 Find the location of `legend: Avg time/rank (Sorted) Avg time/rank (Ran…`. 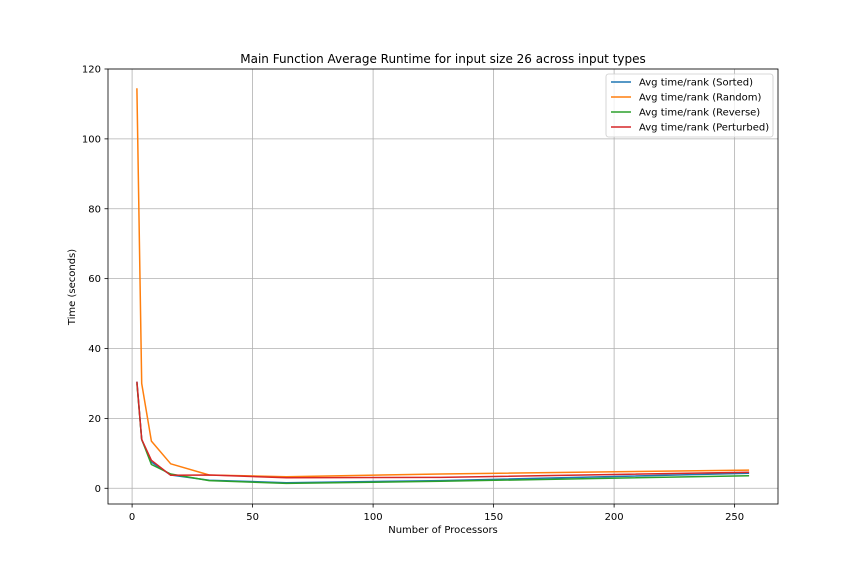

legend: Avg time/rank (Sorted) Avg time/rank (Ran… is located at coordinates (689, 105).